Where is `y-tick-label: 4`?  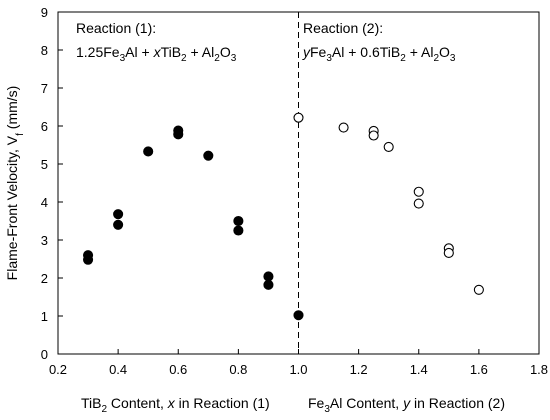 y-tick-label: 4 is located at coordinates (44, 202).